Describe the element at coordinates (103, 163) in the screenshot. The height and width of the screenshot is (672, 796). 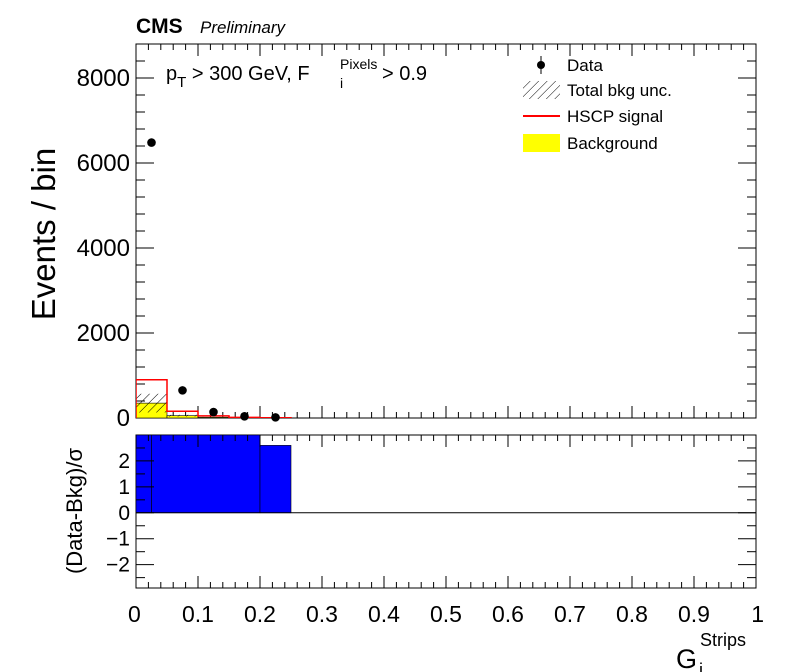
I see `y-tick-label: 6000` at that location.